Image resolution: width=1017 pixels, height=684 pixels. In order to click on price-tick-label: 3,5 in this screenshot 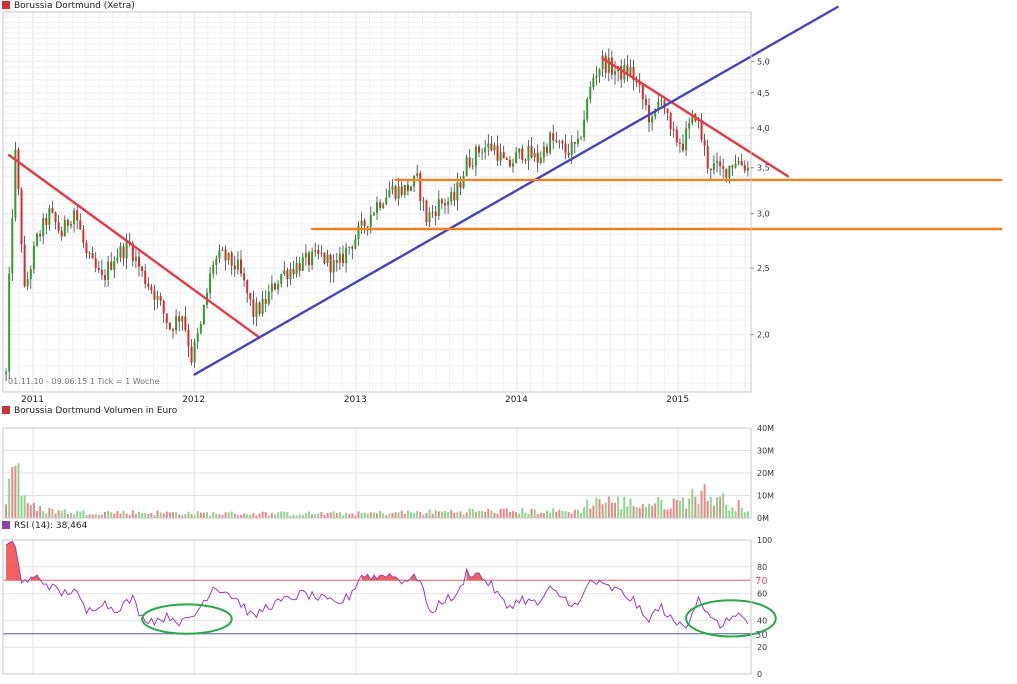, I will do `click(763, 168)`.